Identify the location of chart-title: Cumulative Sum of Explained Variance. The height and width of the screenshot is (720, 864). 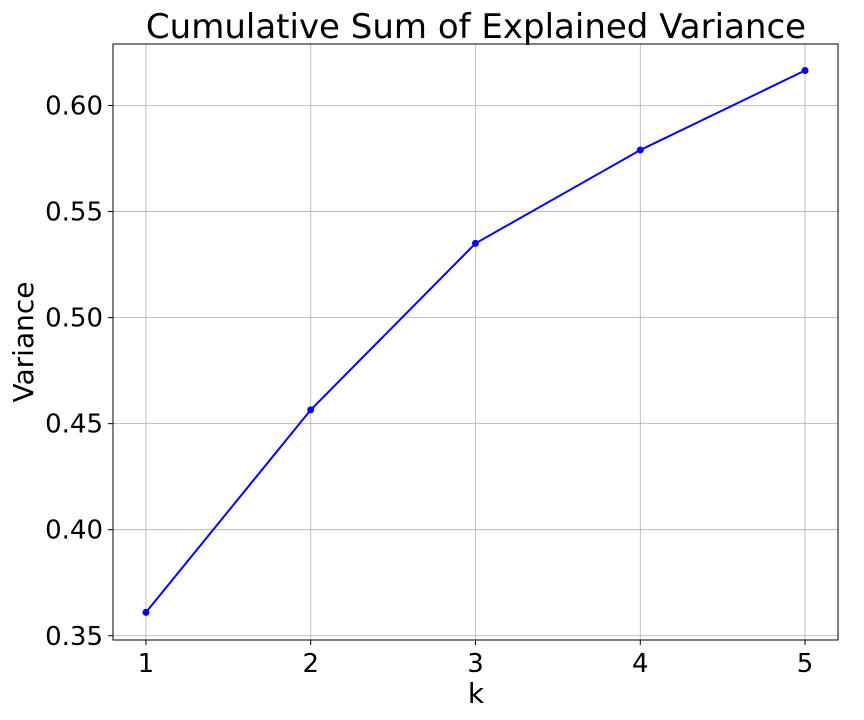
(476, 27).